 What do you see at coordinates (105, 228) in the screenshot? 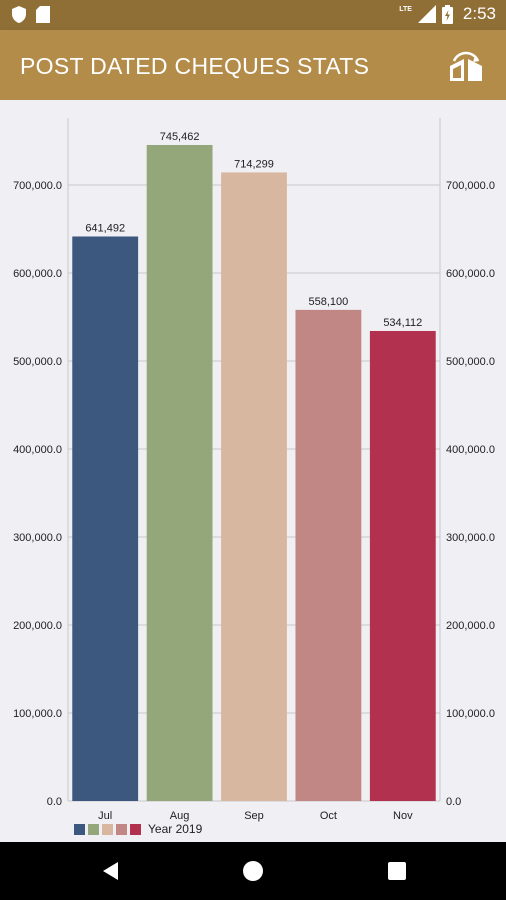
I see `bar-value-label: 641,492` at bounding box center [105, 228].